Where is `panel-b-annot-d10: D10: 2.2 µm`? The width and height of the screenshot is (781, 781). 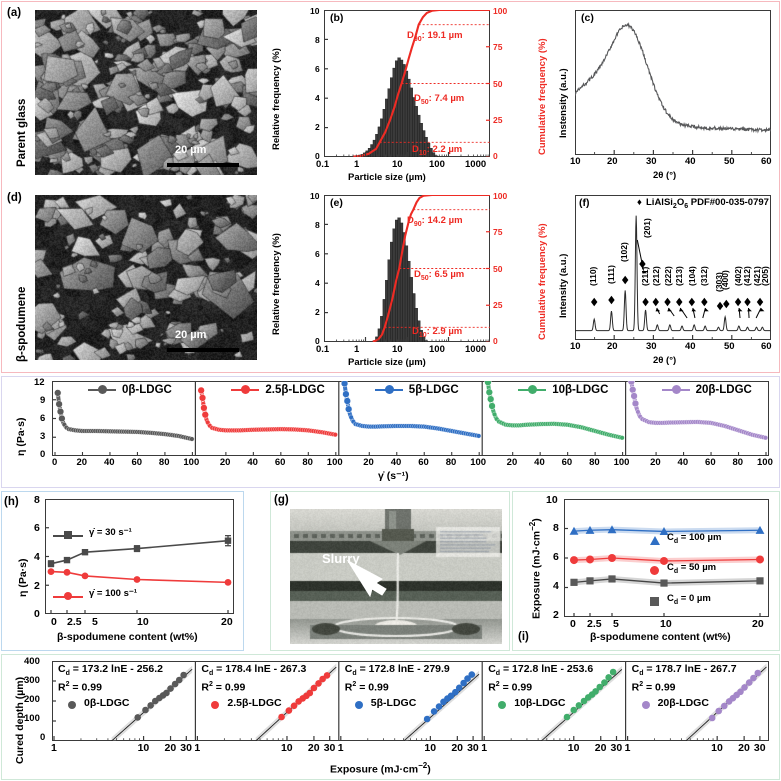
panel-b-annot-d10: D10: 2.2 µm is located at coordinates (437, 150).